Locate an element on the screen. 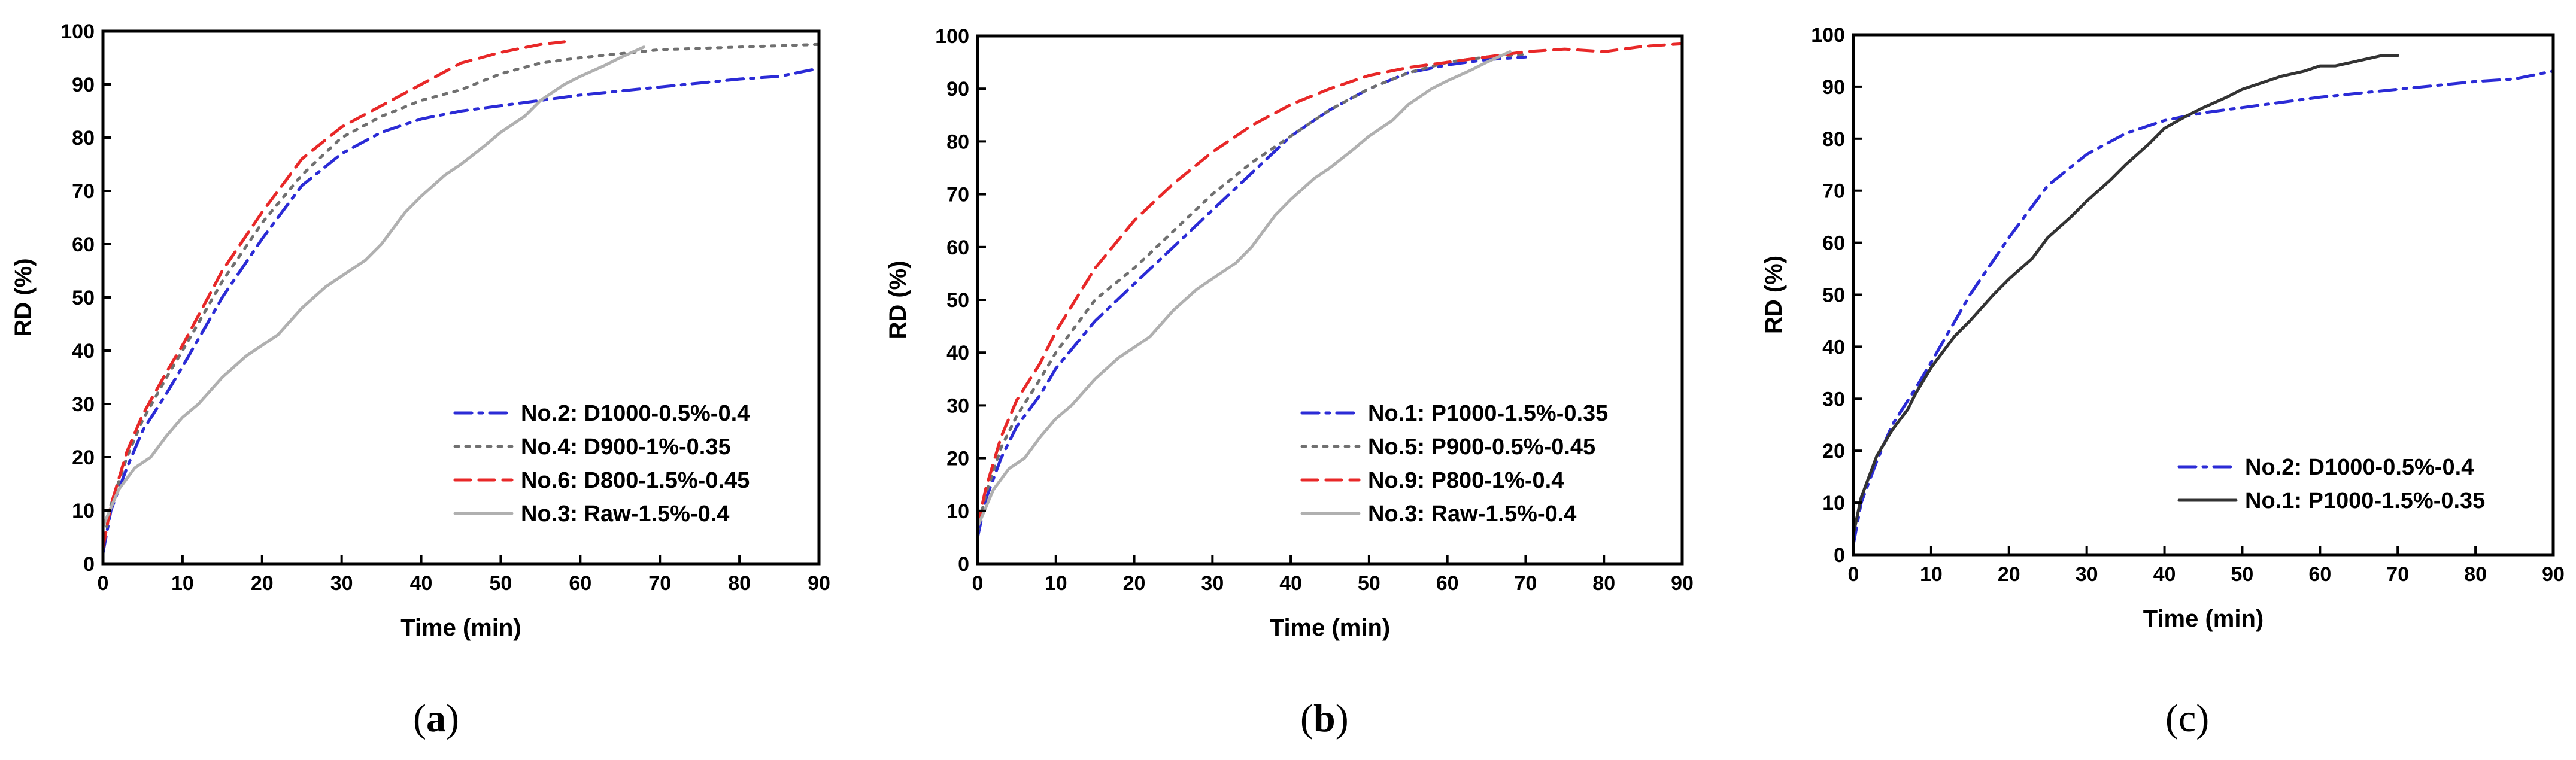 Image resolution: width=2576 pixels, height=760 pixels. legend-label: No.9: P800-1%-0.4 is located at coordinates (1466, 480).